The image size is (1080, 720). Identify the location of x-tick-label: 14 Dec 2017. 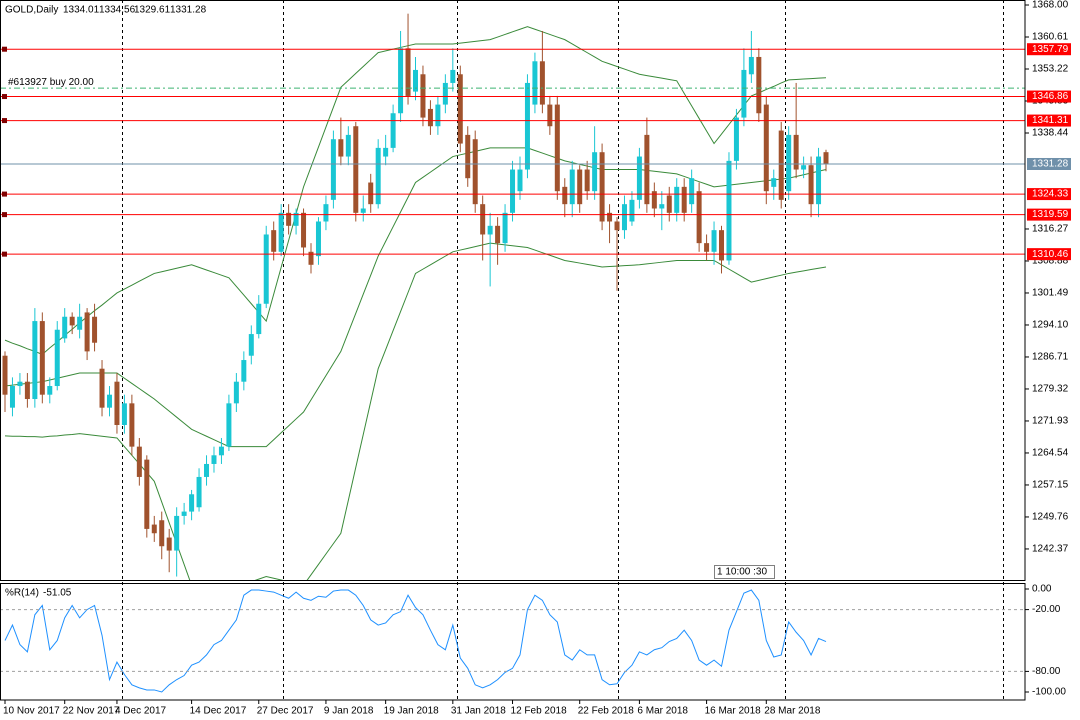
(218, 711).